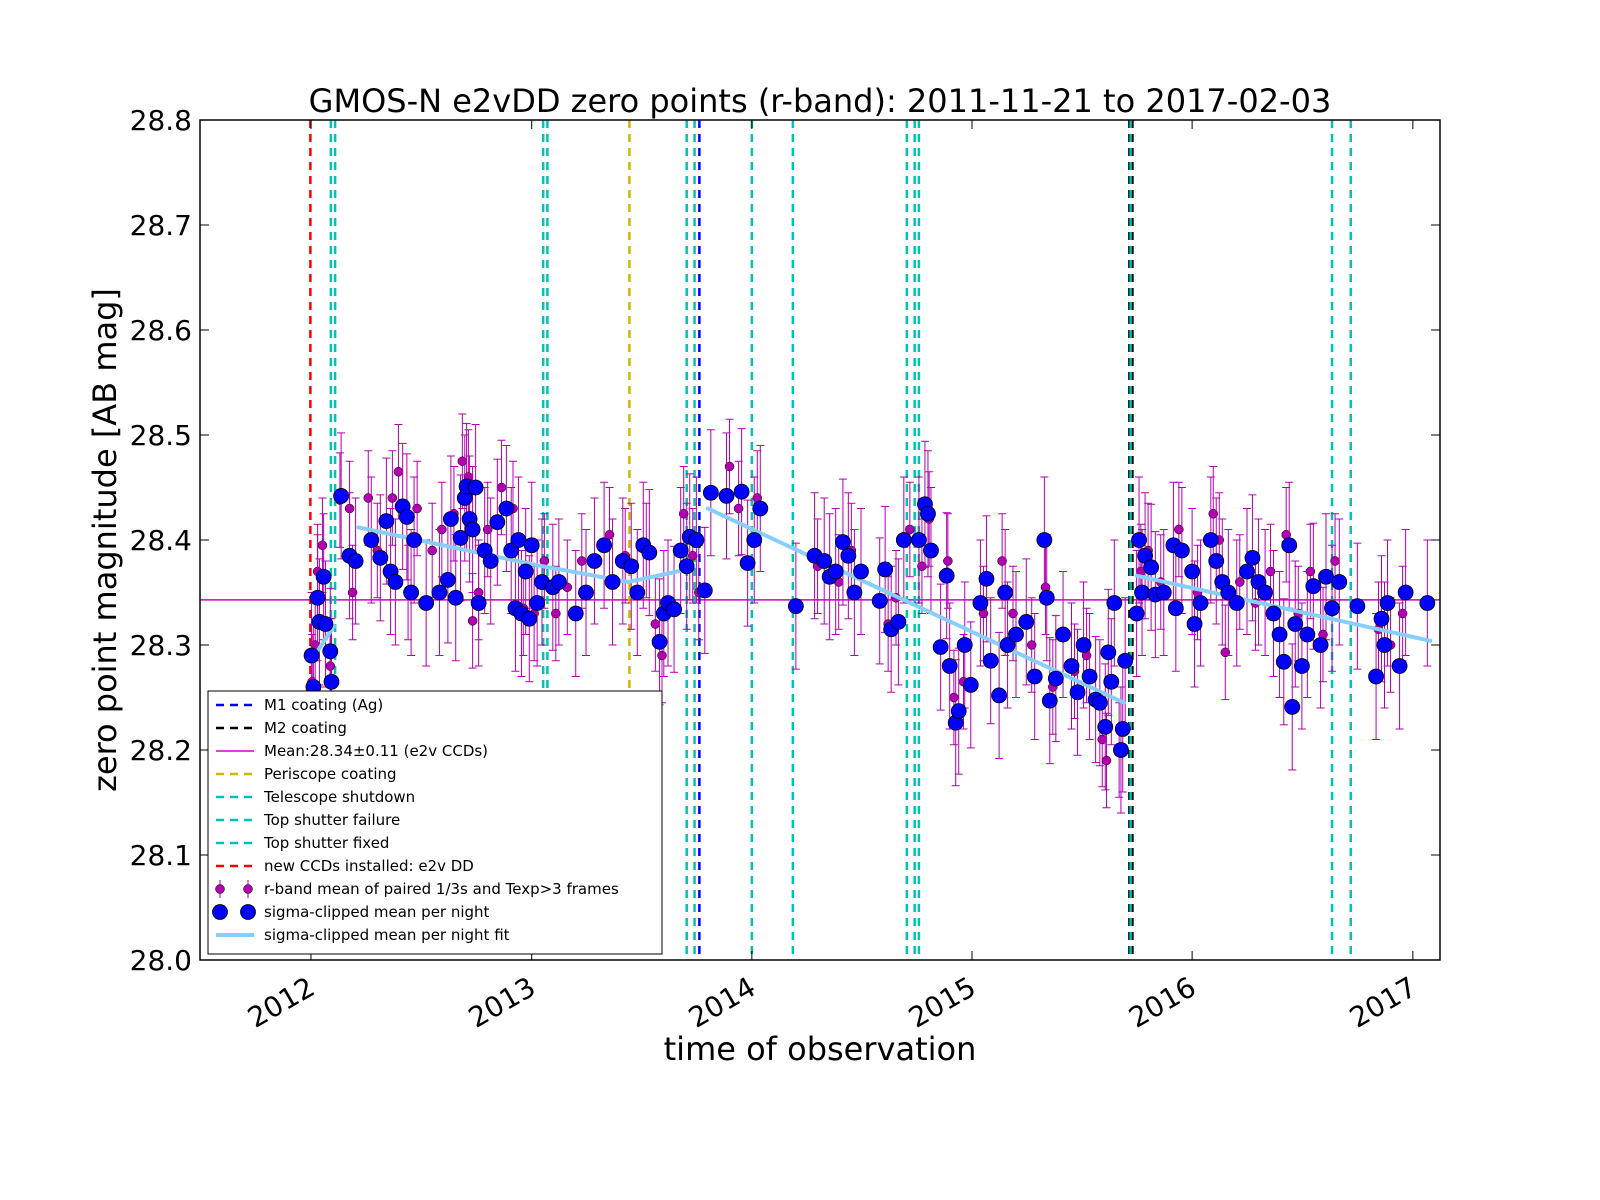 The image size is (1600, 1200). What do you see at coordinates (161, 750) in the screenshot?
I see `y-tick-label: 28.2` at bounding box center [161, 750].